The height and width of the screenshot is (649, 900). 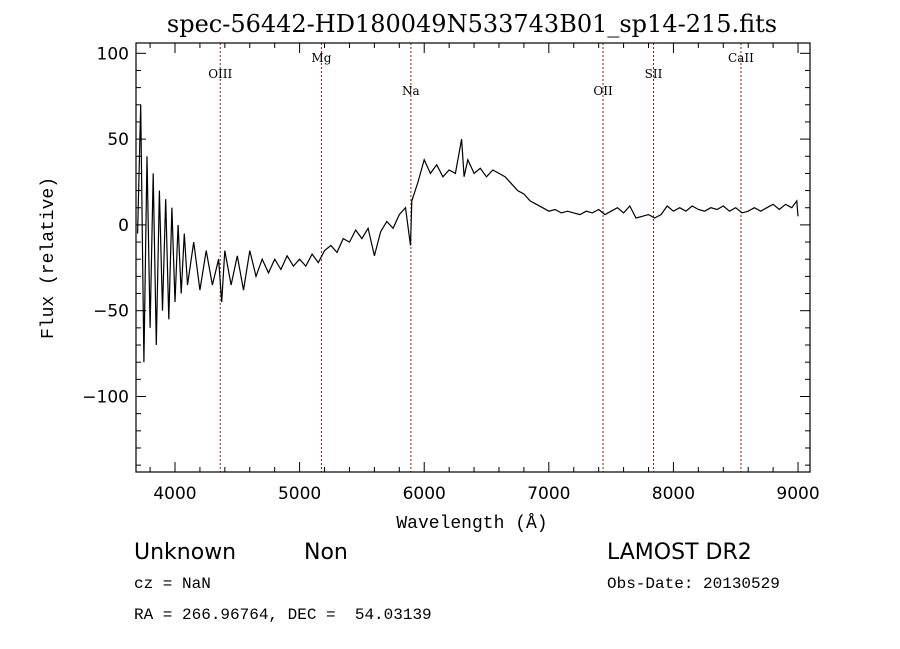 What do you see at coordinates (299, 494) in the screenshot?
I see `x-tick-label: 5000` at bounding box center [299, 494].